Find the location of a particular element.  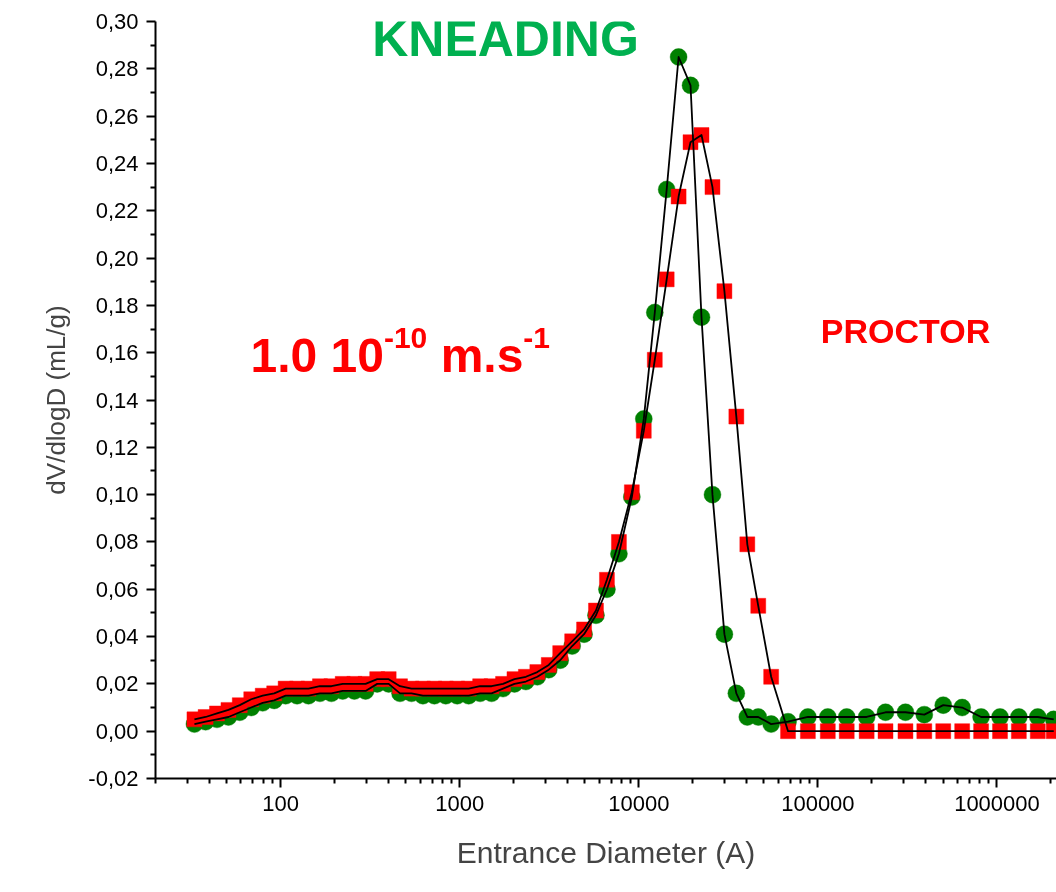

y-tick-label: 0,12 is located at coordinates (117, 447).